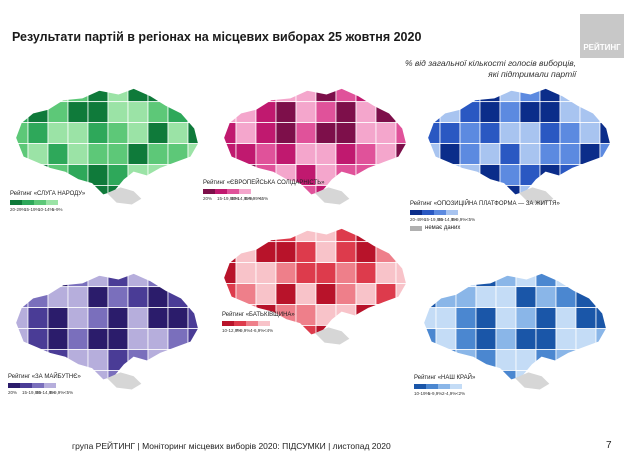 This screenshot has height=456, width=638. What do you see at coordinates (449, 393) in the screenshot?
I see `legend-tick-nashkrai-2: 2-4,9%` at bounding box center [449, 393].